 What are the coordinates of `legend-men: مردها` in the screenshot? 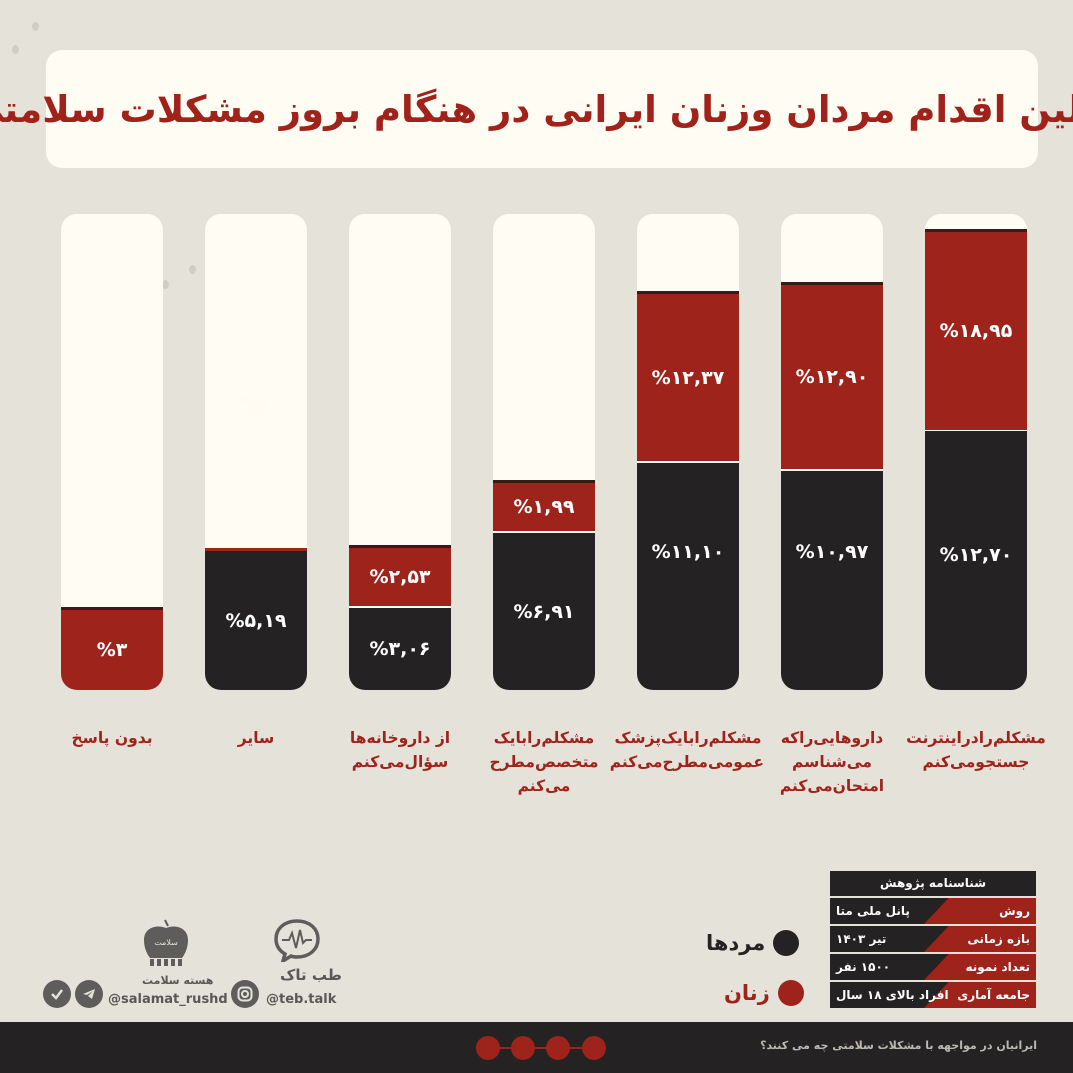 It's located at (753, 943).